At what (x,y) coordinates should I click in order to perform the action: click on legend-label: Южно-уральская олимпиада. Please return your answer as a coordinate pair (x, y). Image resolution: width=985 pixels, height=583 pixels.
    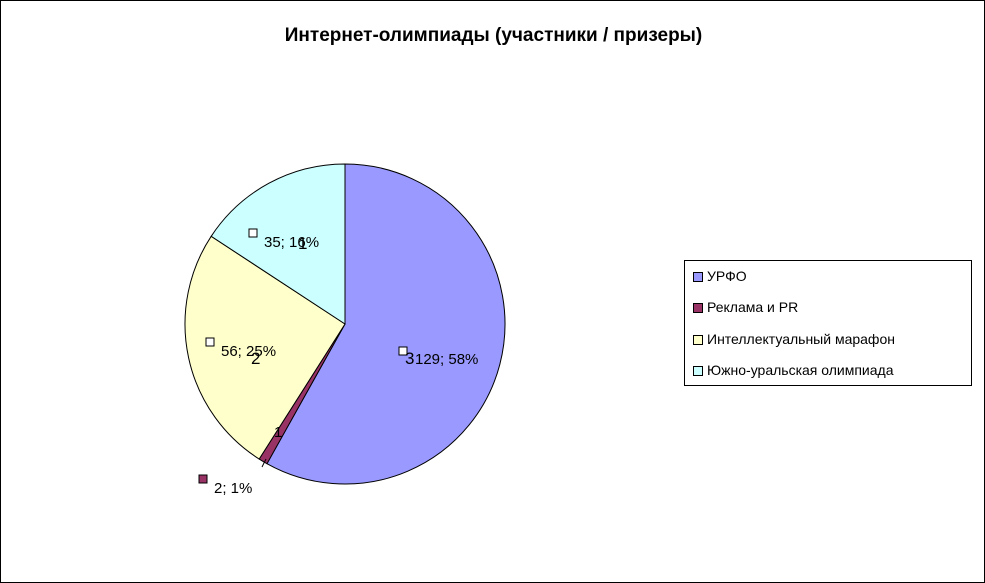
    Looking at the image, I should click on (800, 370).